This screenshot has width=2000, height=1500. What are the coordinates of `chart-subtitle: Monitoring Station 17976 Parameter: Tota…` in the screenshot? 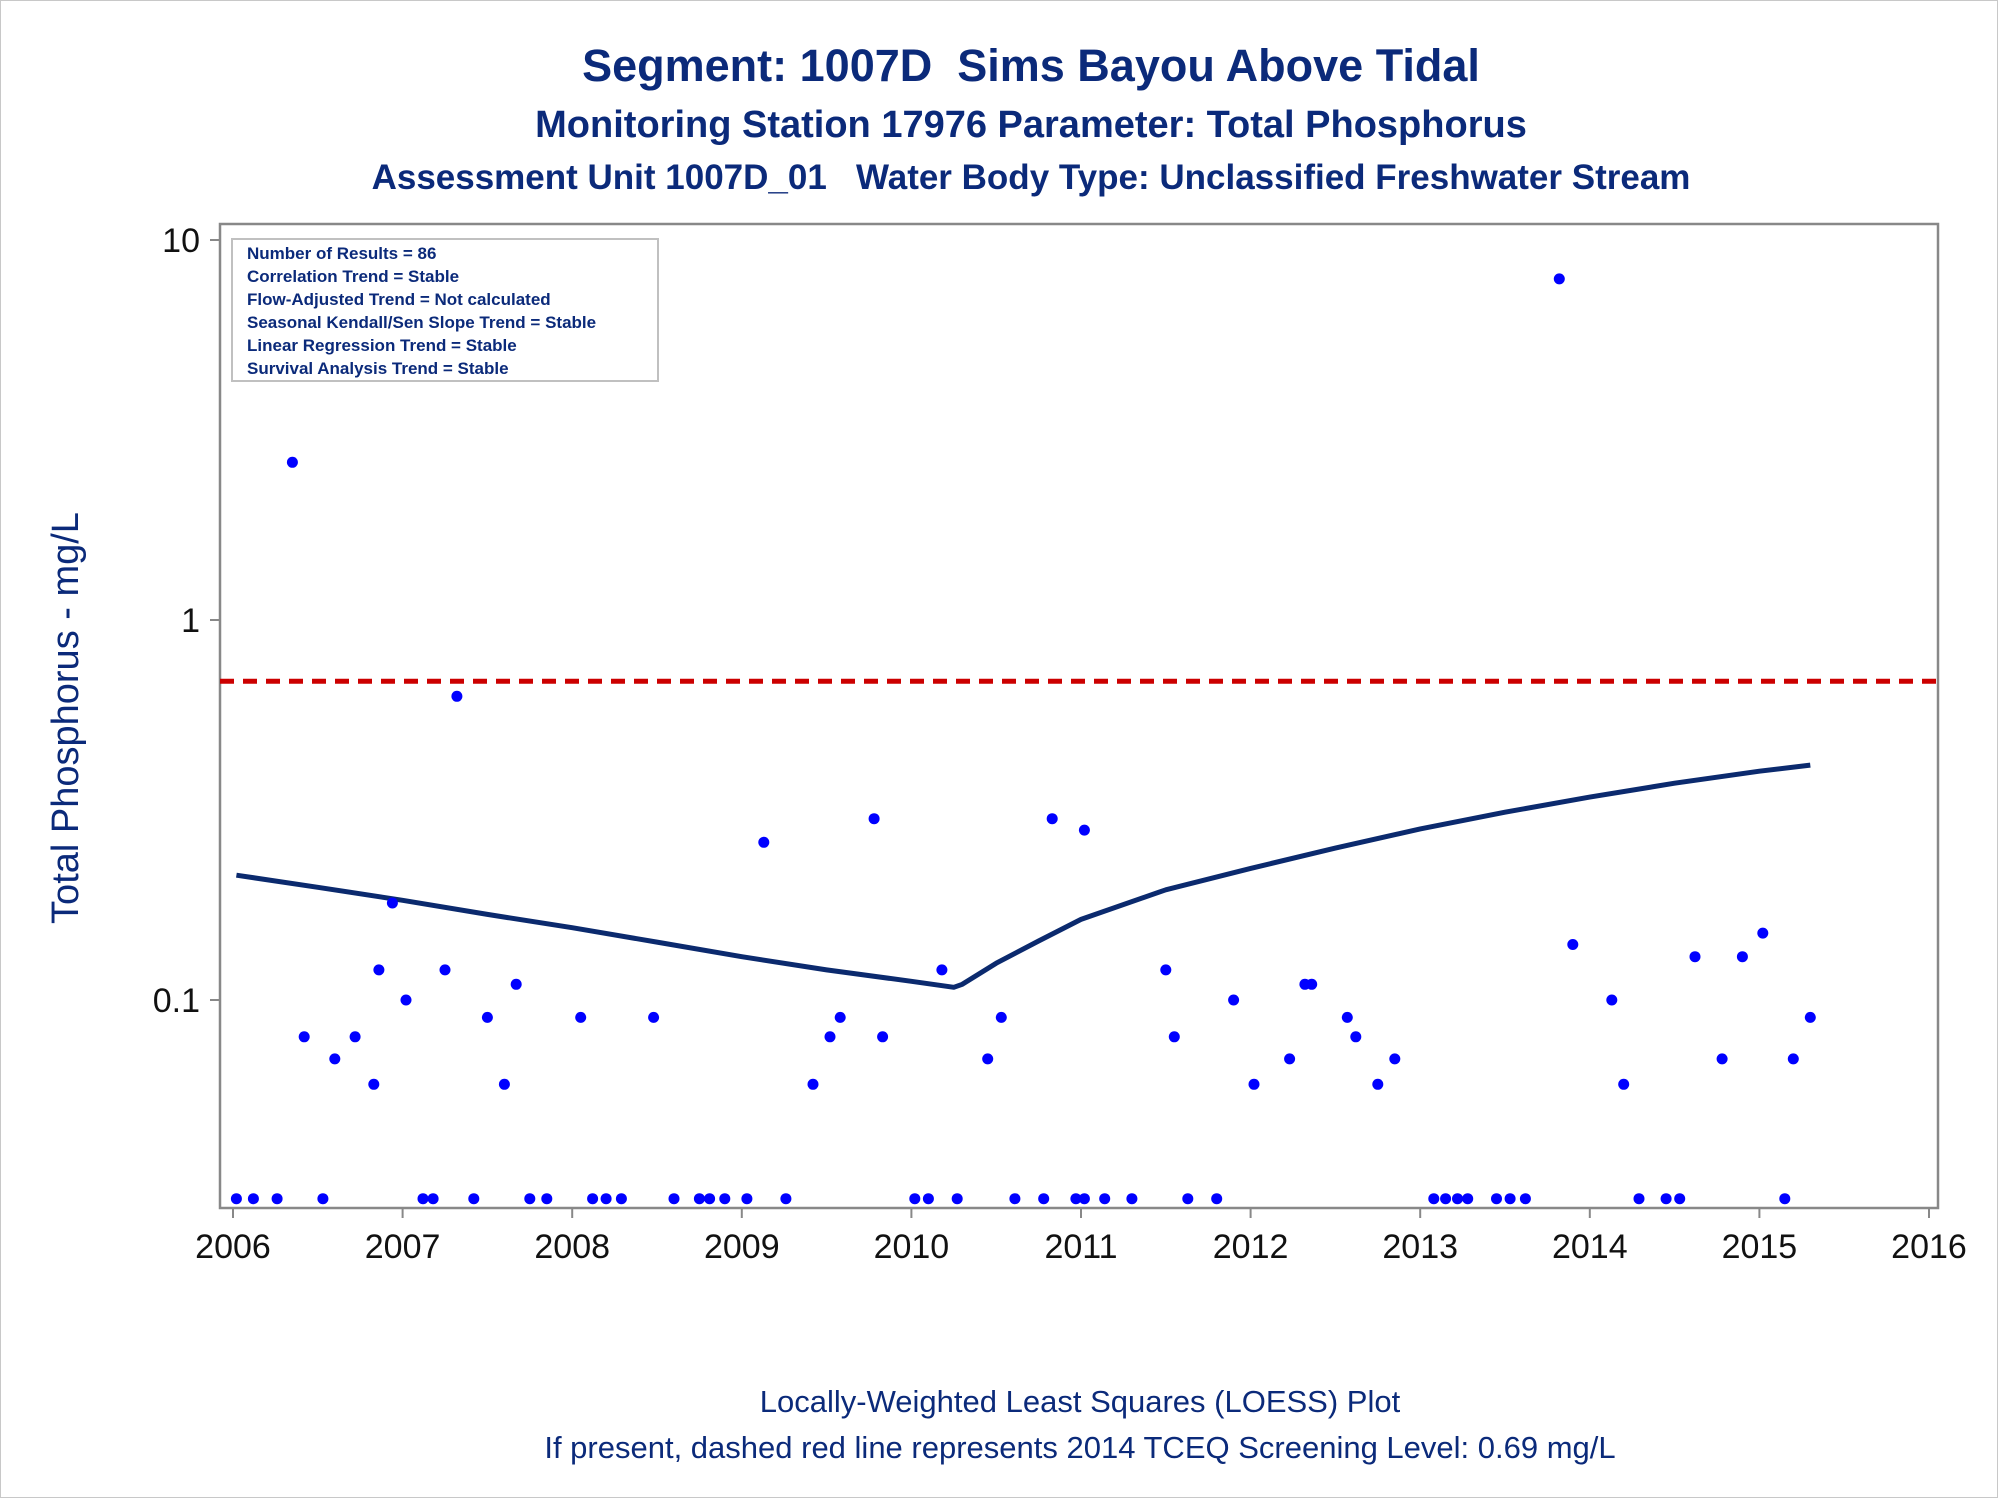 It's located at (1031, 125).